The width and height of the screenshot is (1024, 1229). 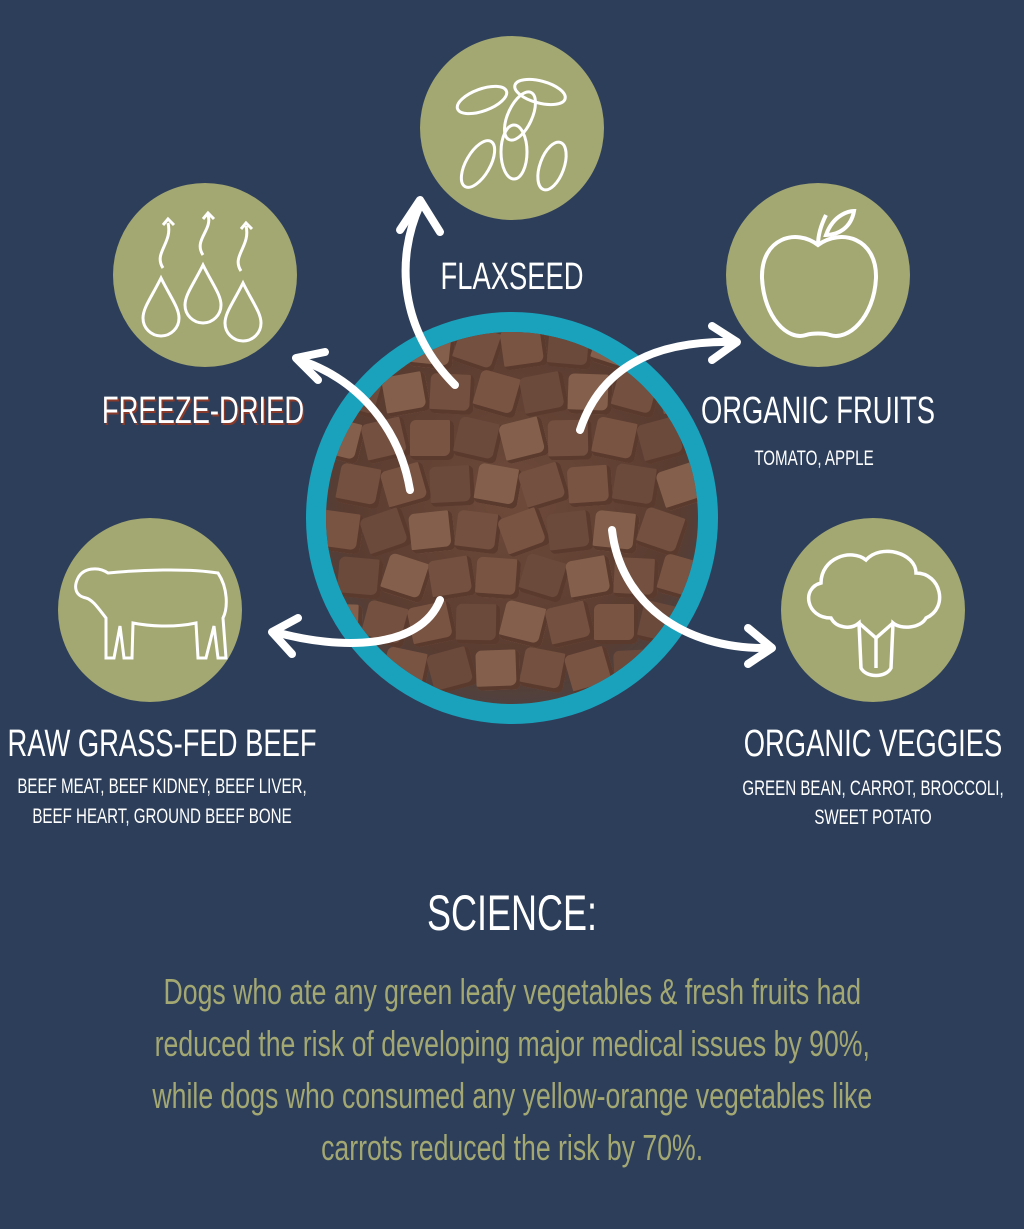 I want to click on science-line: carrots reduced the risk by 70%., so click(x=511, y=1147).